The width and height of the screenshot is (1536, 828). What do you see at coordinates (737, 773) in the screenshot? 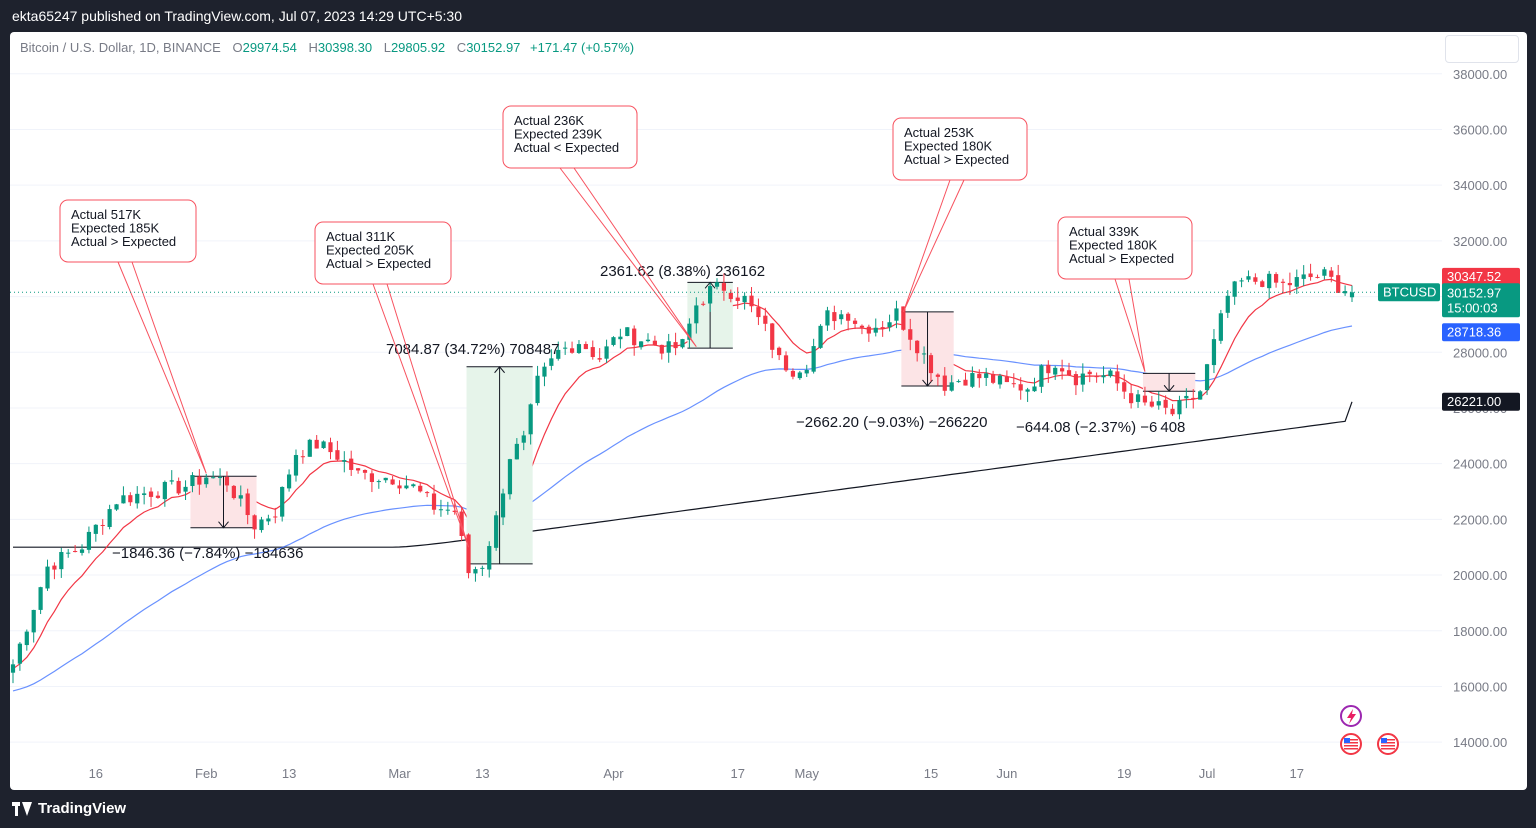
I see `x-tick-label: 17` at bounding box center [737, 773].